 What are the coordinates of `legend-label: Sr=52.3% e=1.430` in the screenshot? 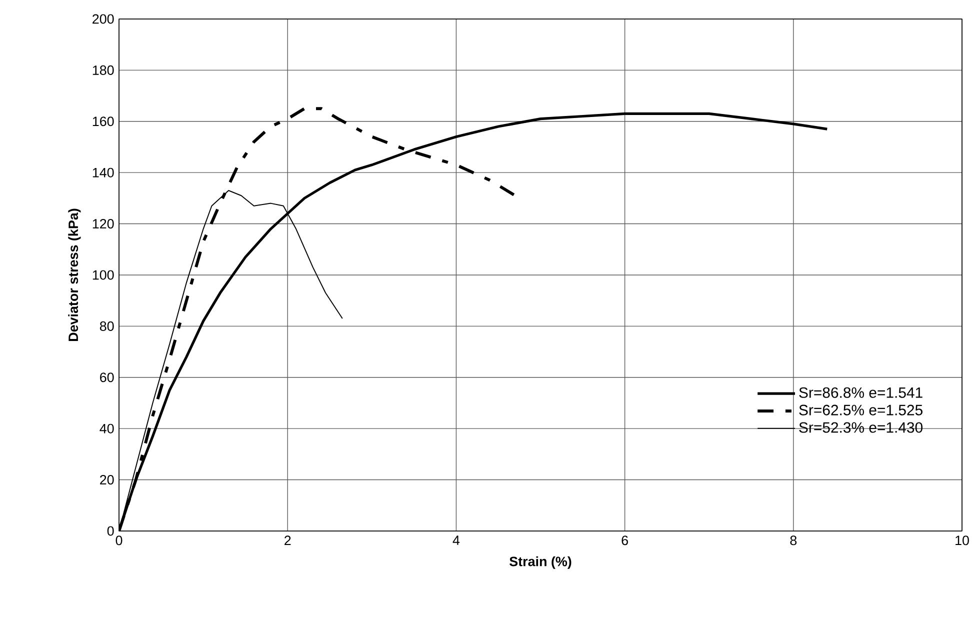 It's located at (860, 427).